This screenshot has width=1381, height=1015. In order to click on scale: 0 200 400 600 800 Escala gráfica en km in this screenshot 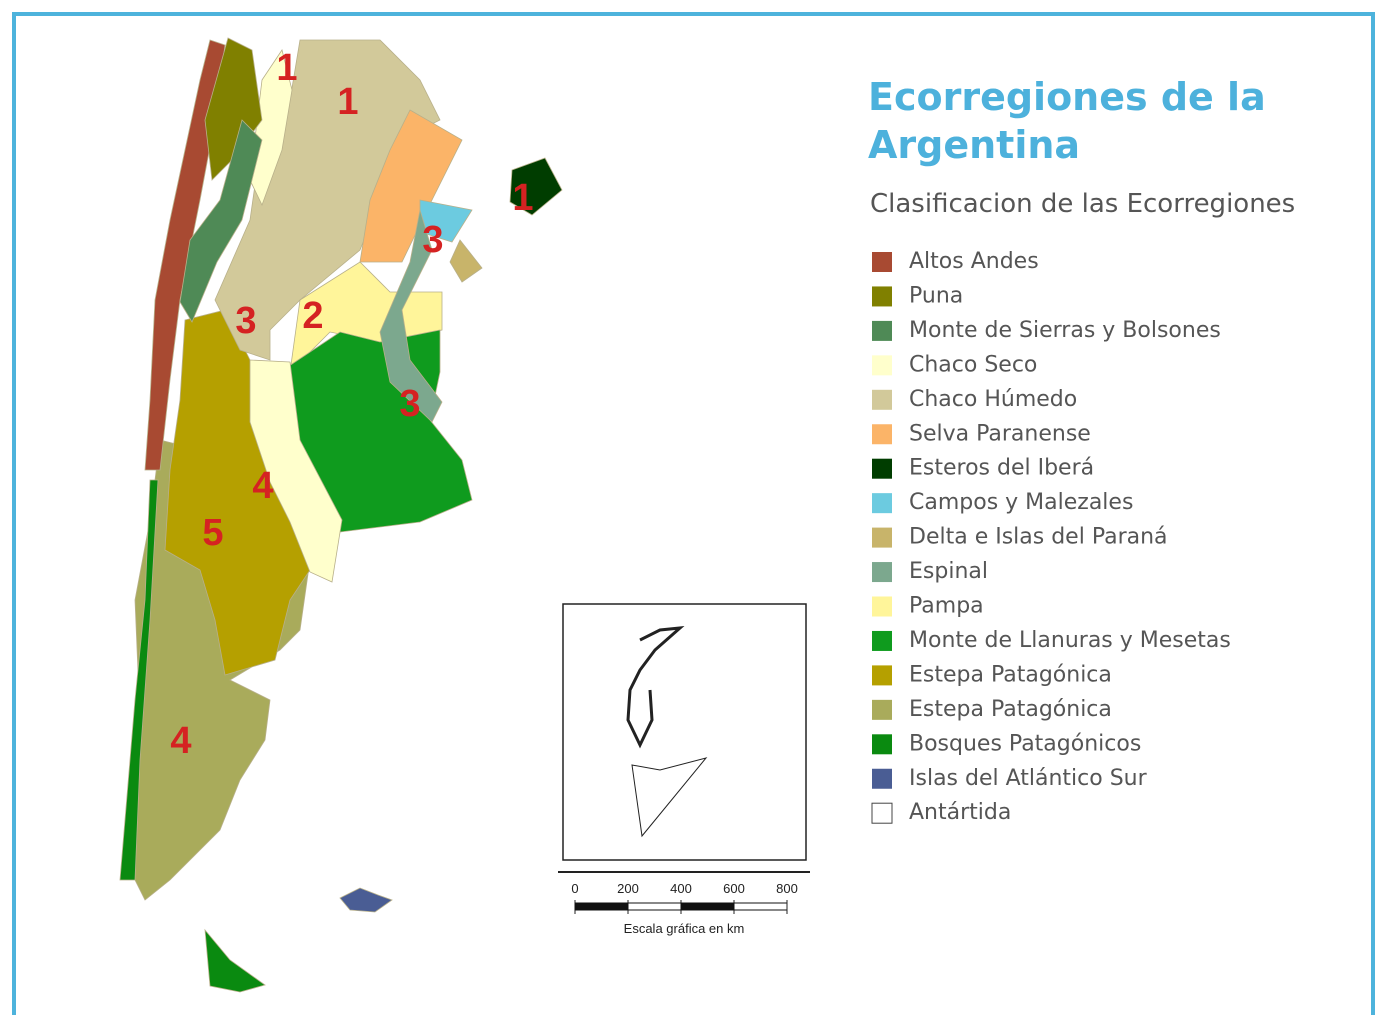, I will do `click(684, 908)`.